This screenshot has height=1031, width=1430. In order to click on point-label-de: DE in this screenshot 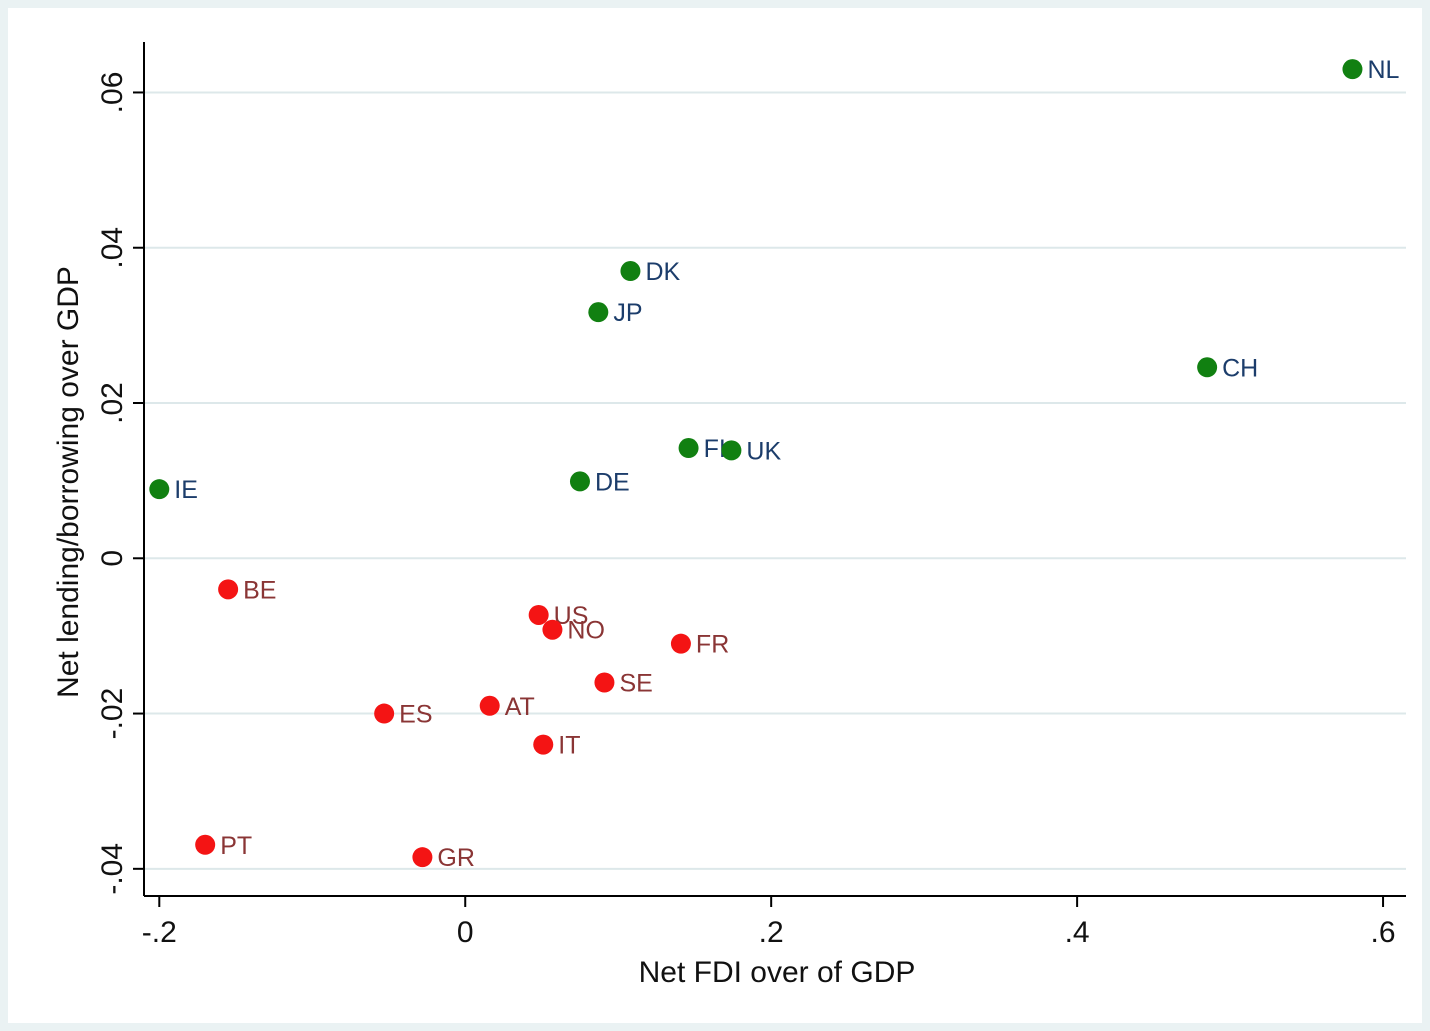, I will do `click(612, 482)`.